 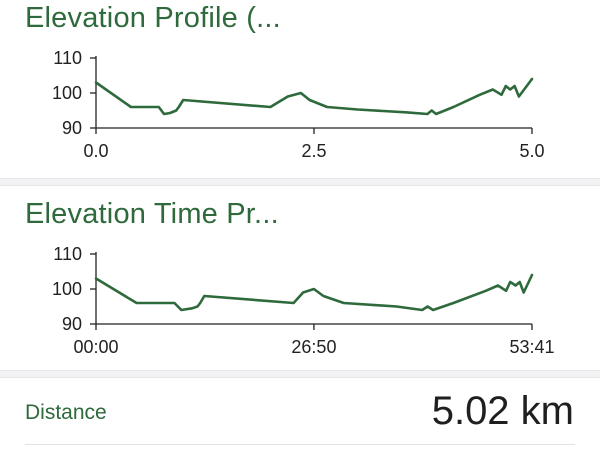 I want to click on x-tick-label: 26:50, so click(x=313, y=347).